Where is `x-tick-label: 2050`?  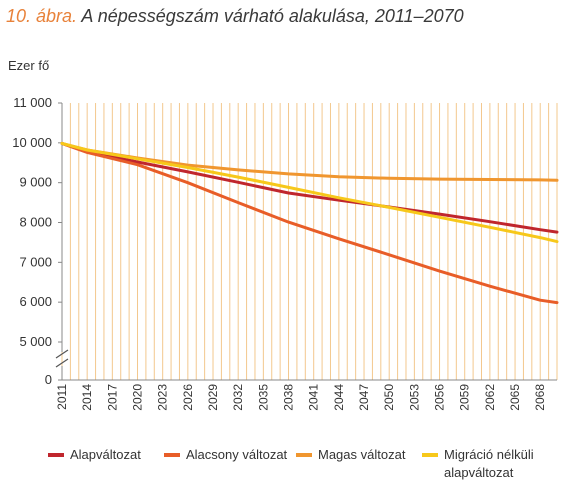
x-tick-label: 2050 is located at coordinates (389, 397).